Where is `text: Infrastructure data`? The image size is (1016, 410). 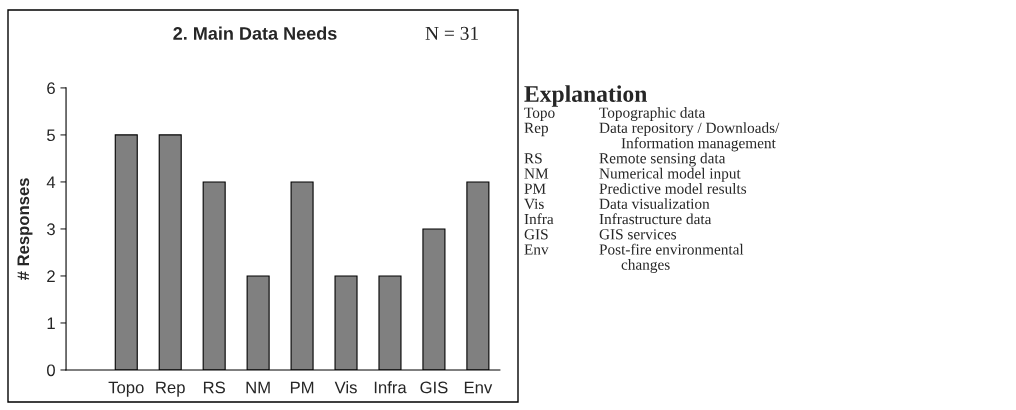 text: Infrastructure data is located at coordinates (655, 219).